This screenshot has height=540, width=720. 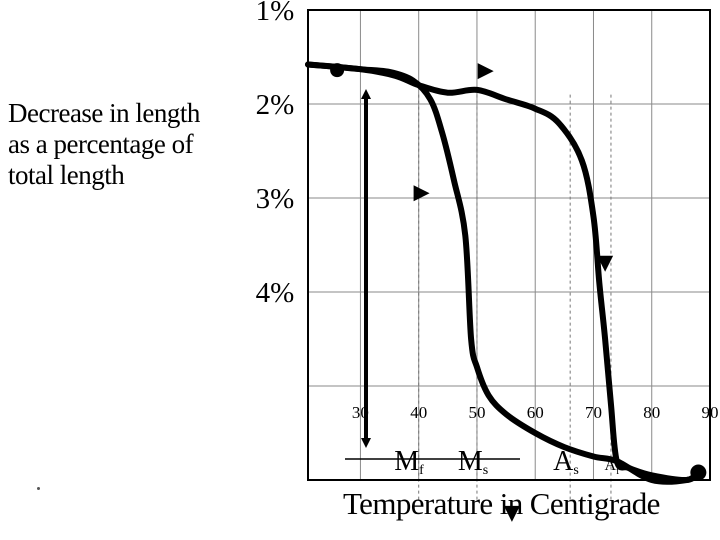 What do you see at coordinates (418, 412) in the screenshot?
I see `x-tick-label: 40` at bounding box center [418, 412].